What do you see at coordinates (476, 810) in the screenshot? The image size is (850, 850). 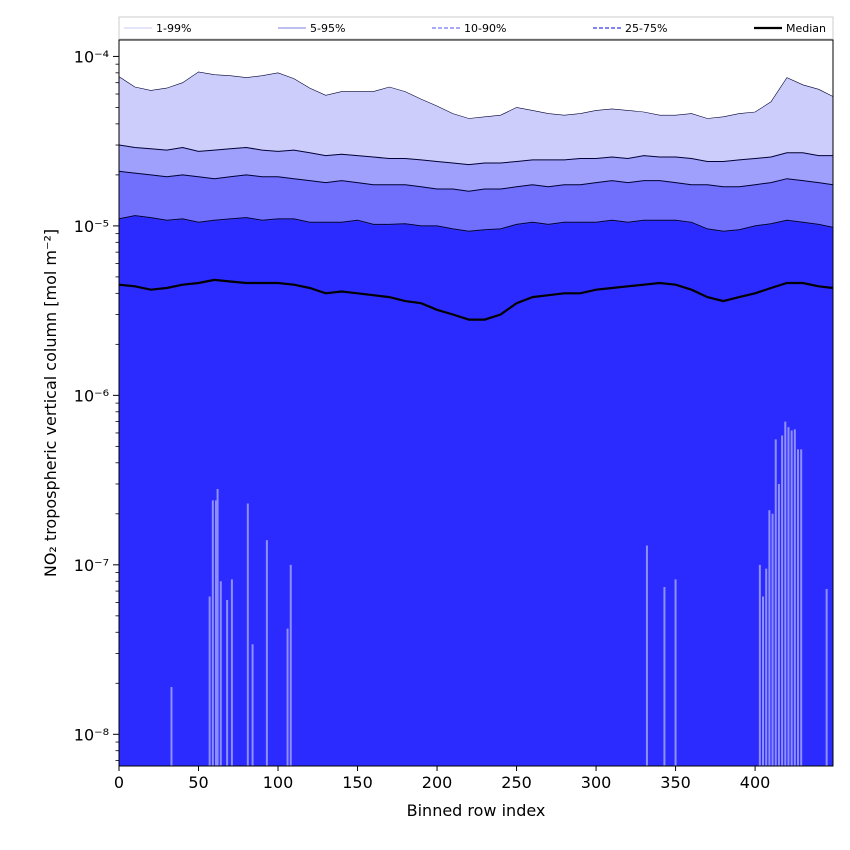 I see `x-axis-label: Binned row index` at bounding box center [476, 810].